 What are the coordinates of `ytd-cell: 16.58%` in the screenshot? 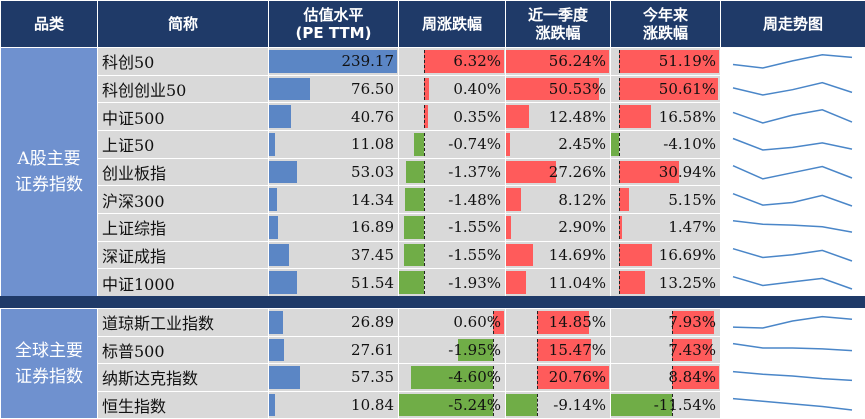 It's located at (666, 117).